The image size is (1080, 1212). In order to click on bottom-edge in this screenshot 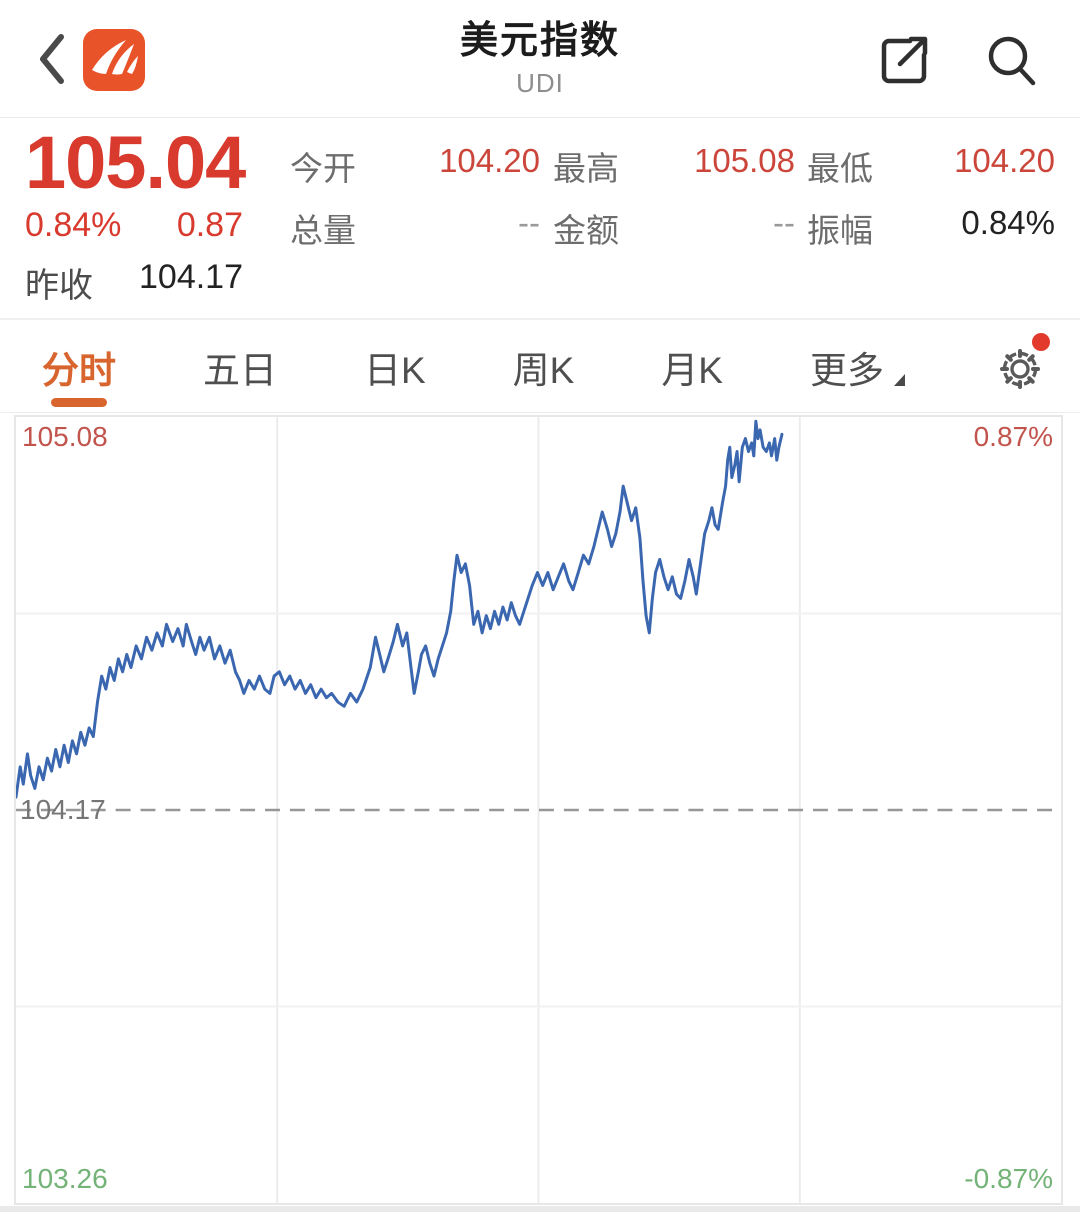, I will do `click(540, 1209)`.